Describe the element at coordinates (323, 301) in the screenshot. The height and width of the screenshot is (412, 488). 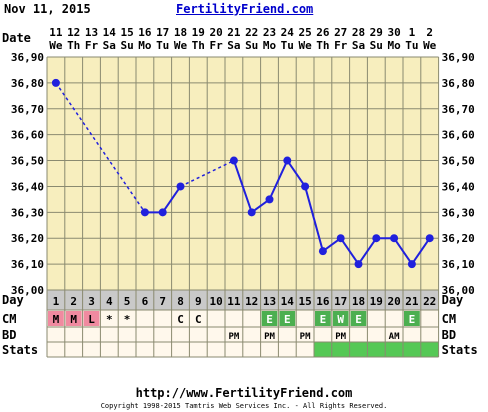
I see `day-number: 16` at that location.